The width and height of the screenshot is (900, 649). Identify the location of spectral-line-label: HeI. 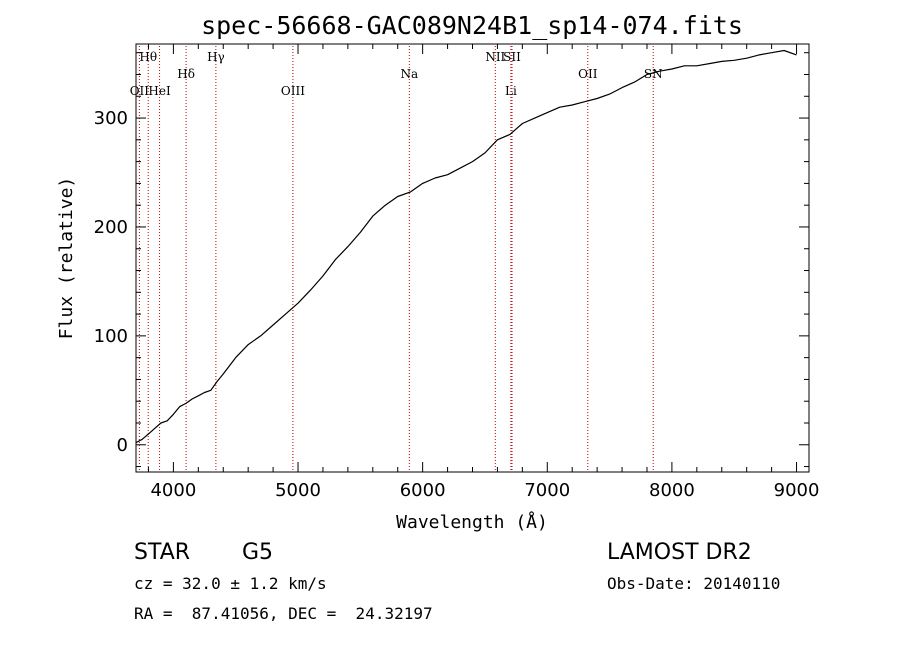
(159, 91).